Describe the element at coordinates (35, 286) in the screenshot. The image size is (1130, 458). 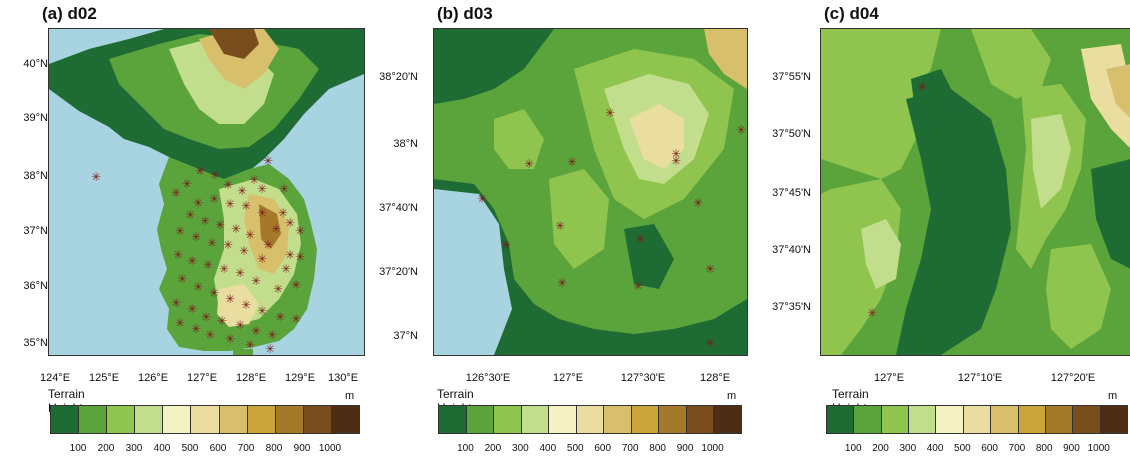
I see `y-tick-label: 36°N` at that location.